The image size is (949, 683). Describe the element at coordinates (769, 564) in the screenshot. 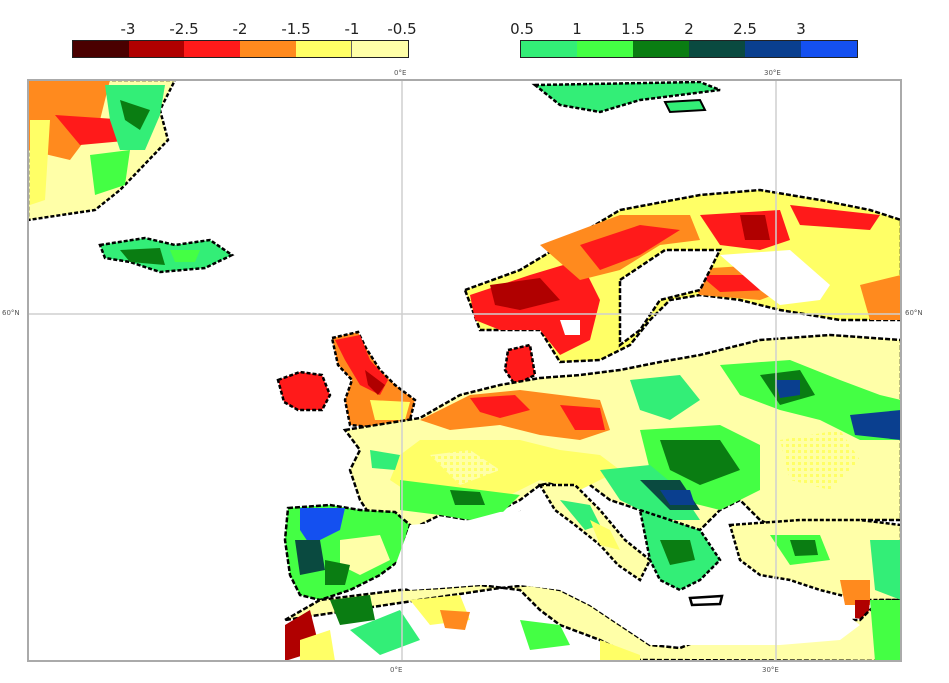

I see `balkans-turkey-region` at that location.